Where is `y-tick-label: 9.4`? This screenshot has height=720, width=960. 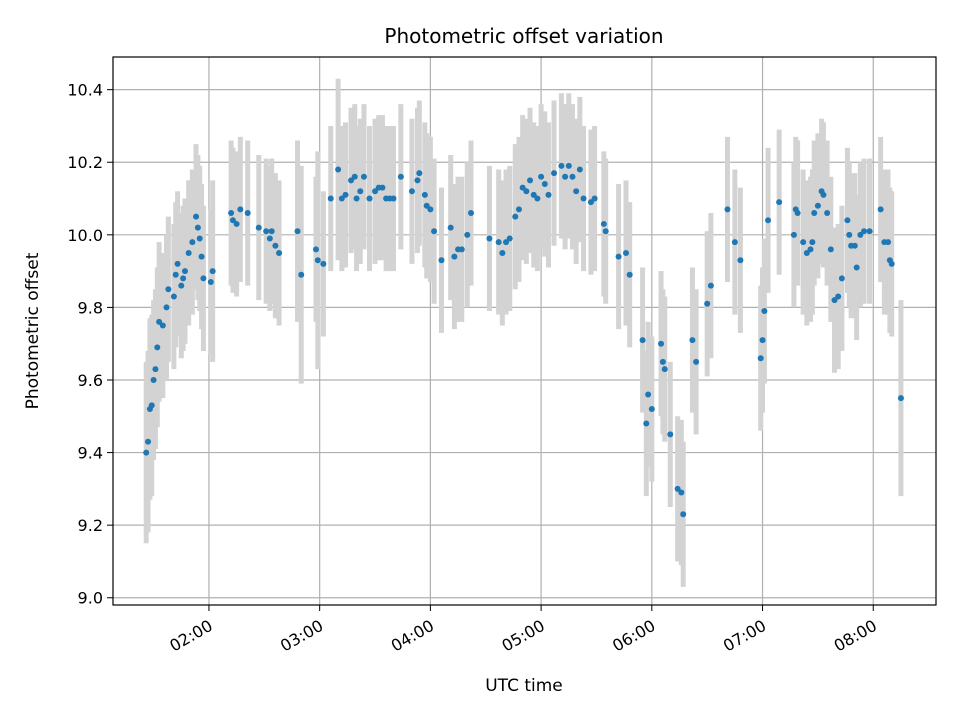
y-tick-label: 9.4 is located at coordinates (90, 453).